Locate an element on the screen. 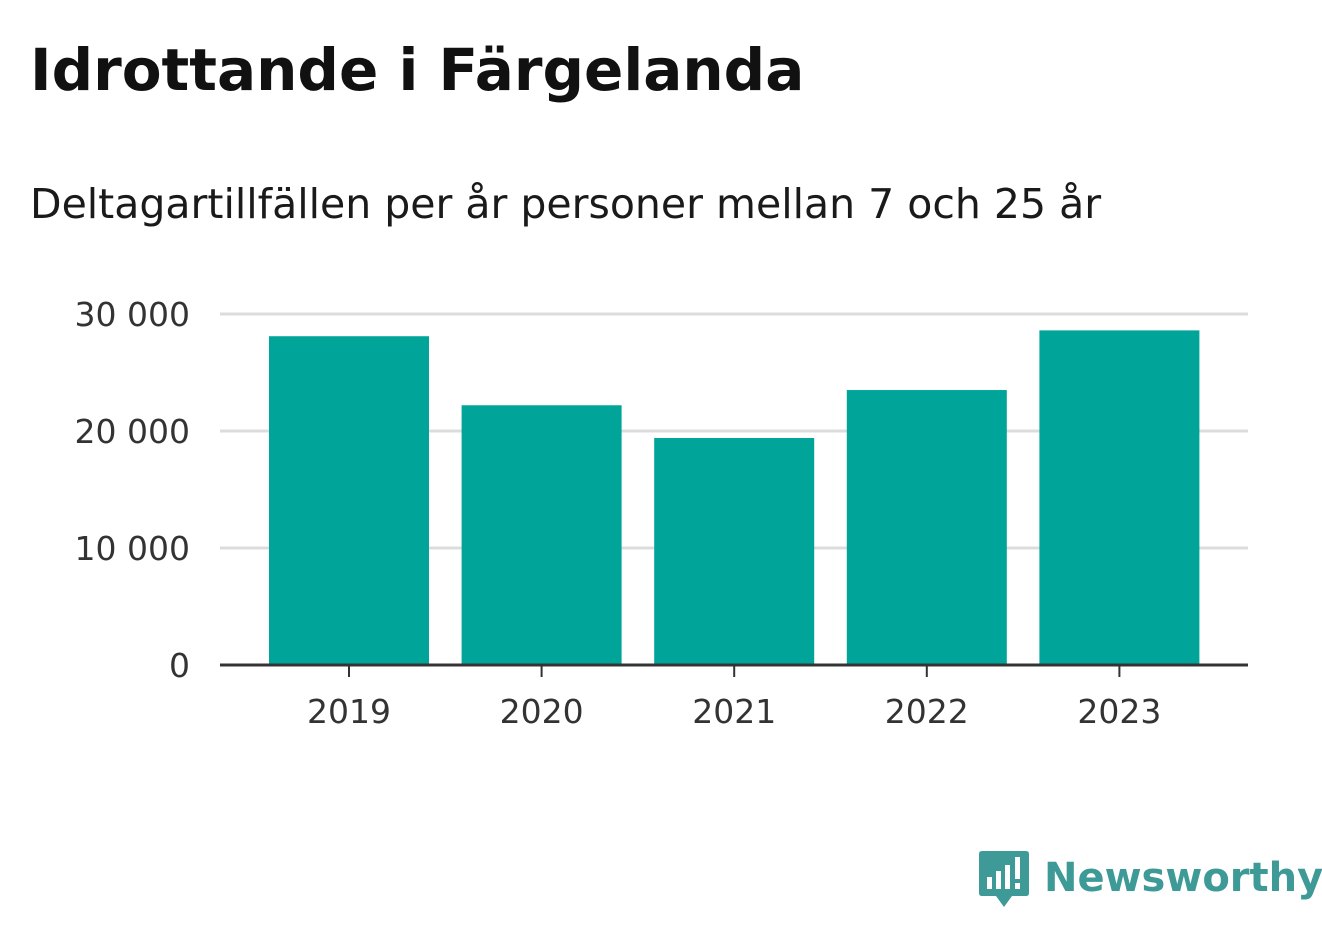  x-tick-label: 2021 is located at coordinates (734, 711).